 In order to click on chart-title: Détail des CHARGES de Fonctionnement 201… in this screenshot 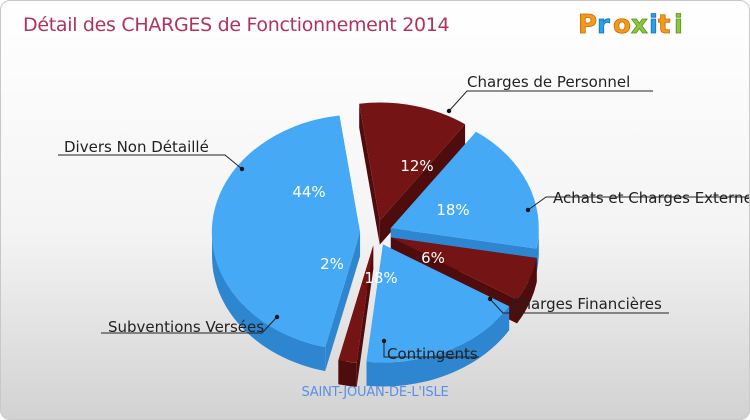, I will do `click(236, 25)`.